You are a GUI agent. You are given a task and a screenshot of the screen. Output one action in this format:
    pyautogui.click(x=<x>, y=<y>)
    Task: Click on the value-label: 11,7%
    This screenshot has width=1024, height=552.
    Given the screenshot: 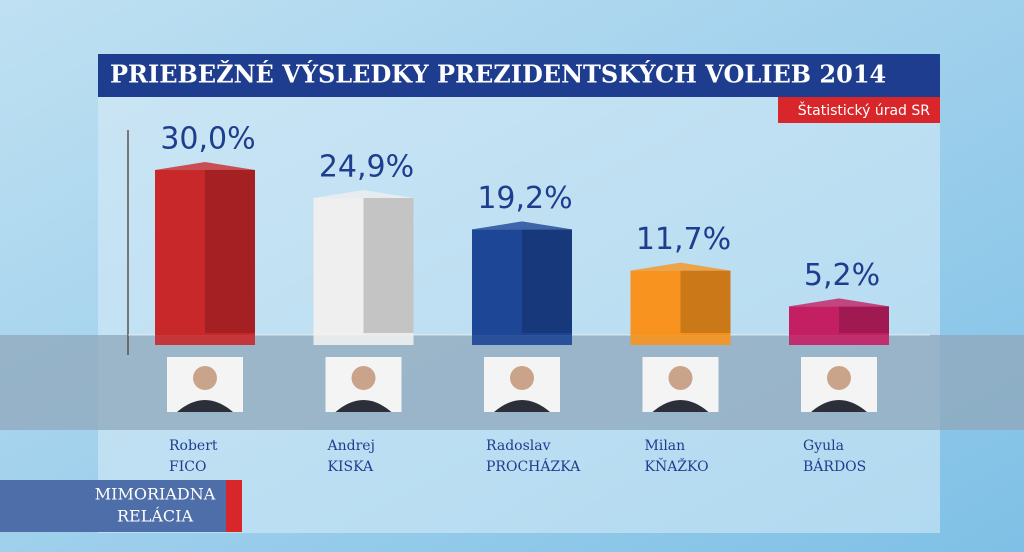 What is the action you would take?
    pyautogui.click(x=683, y=239)
    